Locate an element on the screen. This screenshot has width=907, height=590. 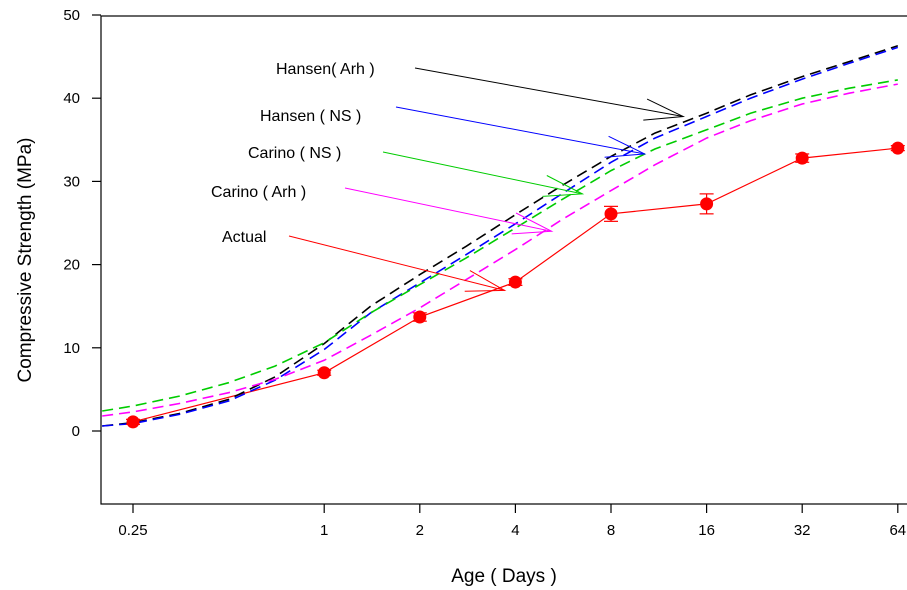
x-tick-label: 8 is located at coordinates (611, 530).